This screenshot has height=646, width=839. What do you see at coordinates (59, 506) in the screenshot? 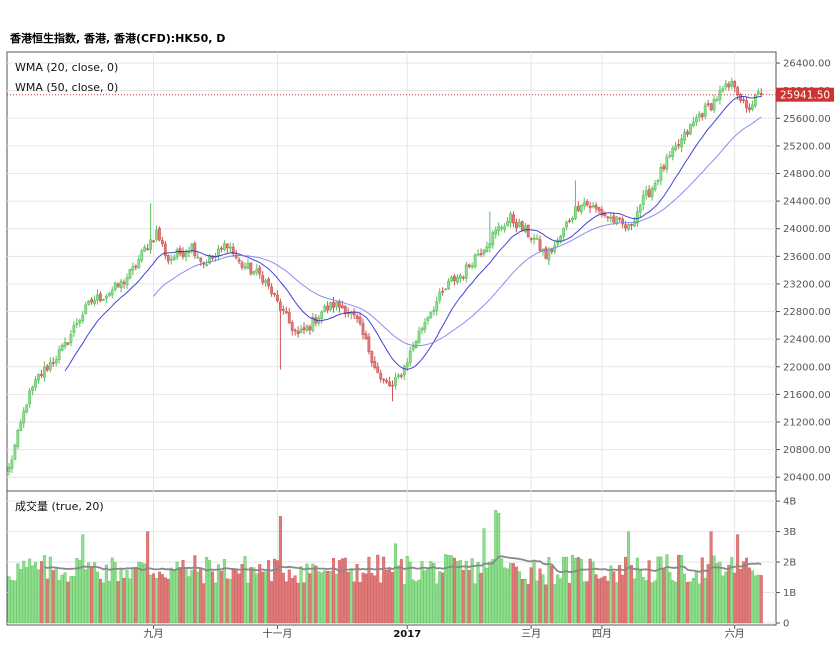
I see `legend-volume: 成交量 (true, 20)` at bounding box center [59, 506].